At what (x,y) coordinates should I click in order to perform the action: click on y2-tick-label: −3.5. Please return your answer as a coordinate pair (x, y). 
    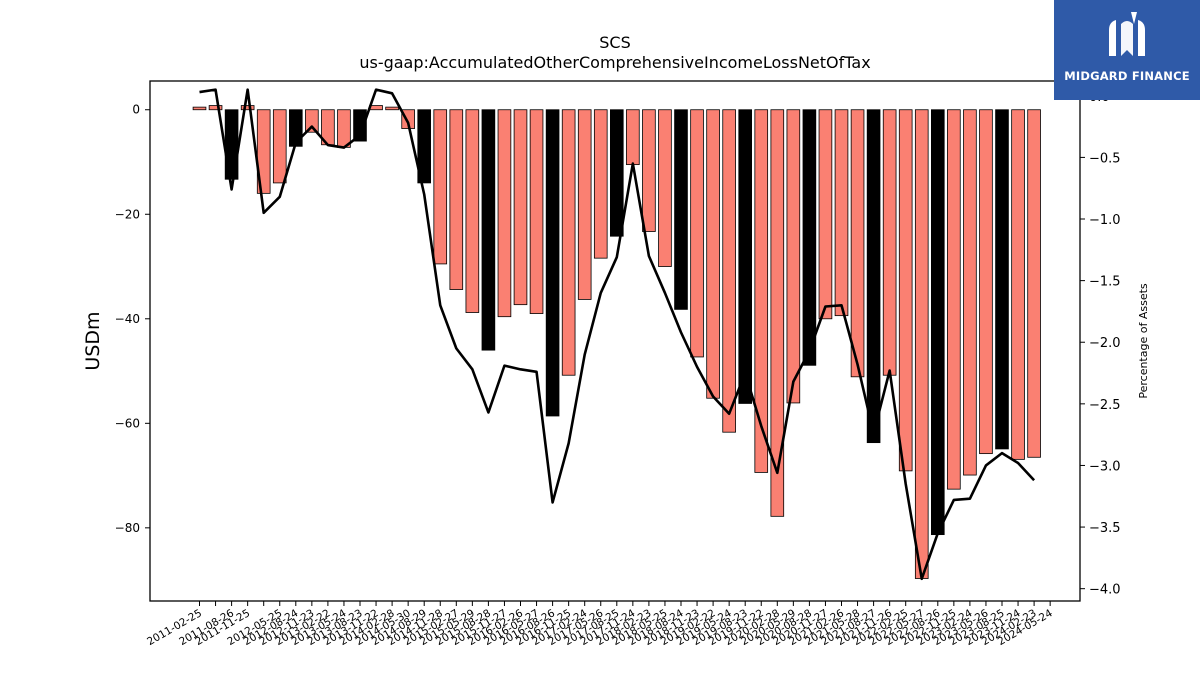
    Looking at the image, I should click on (1105, 528).